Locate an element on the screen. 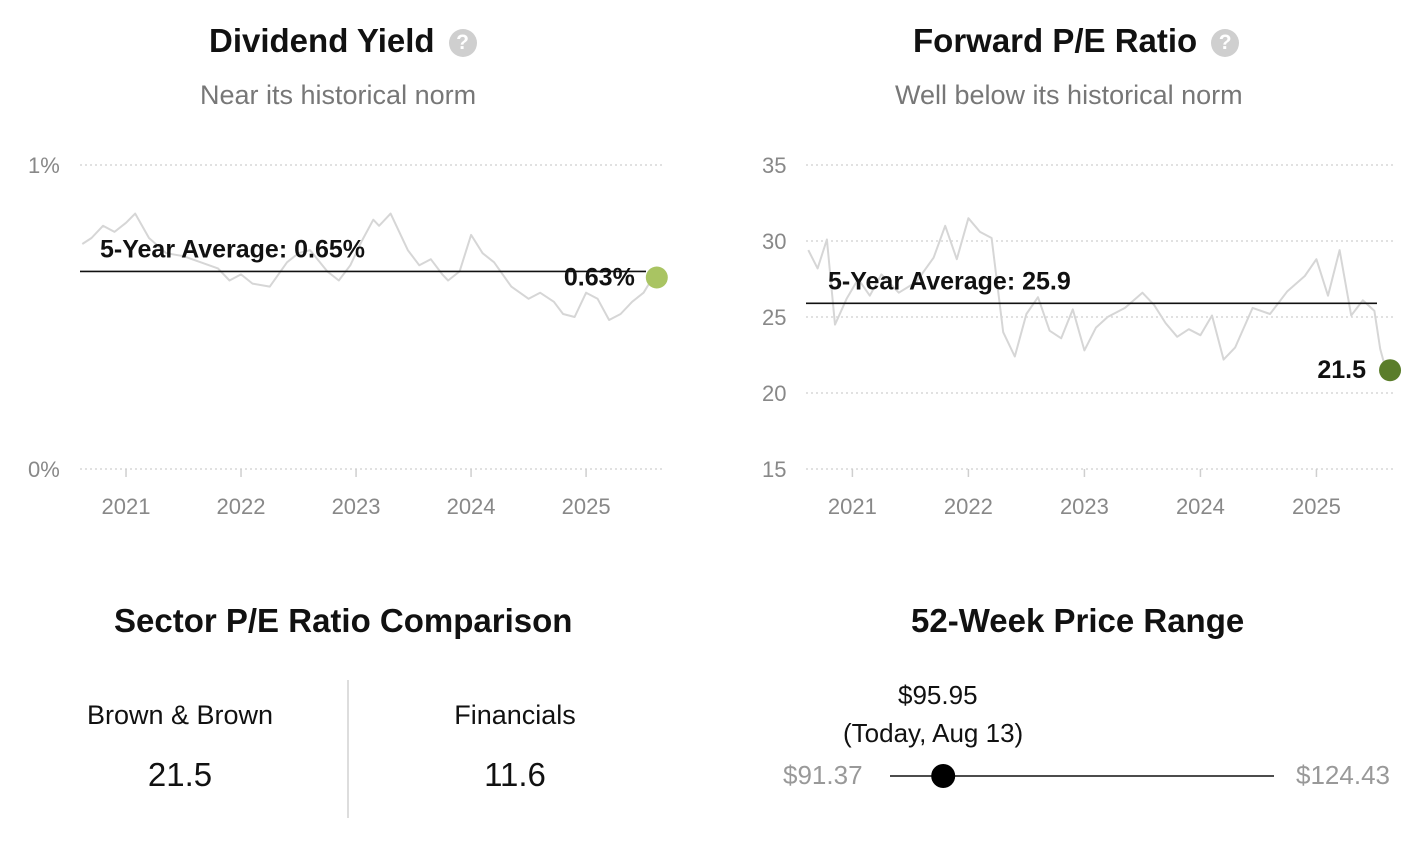 This screenshot has height=842, width=1418. y-tick-label: 15 is located at coordinates (774, 469).